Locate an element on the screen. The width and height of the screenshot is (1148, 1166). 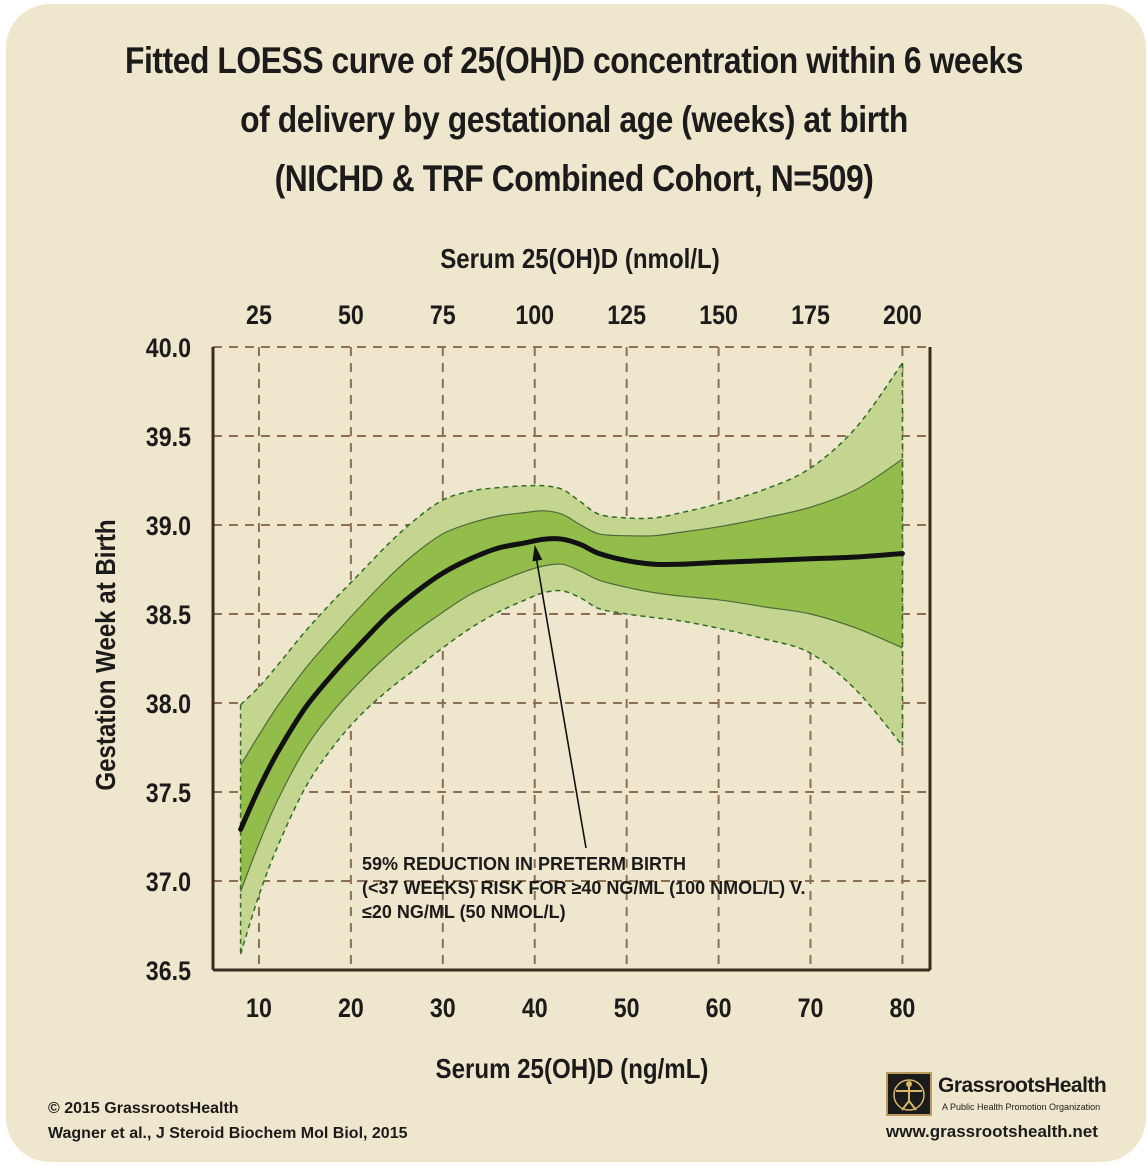
copyright-text: © 2015 GrassrootsHealth is located at coordinates (143, 1108).